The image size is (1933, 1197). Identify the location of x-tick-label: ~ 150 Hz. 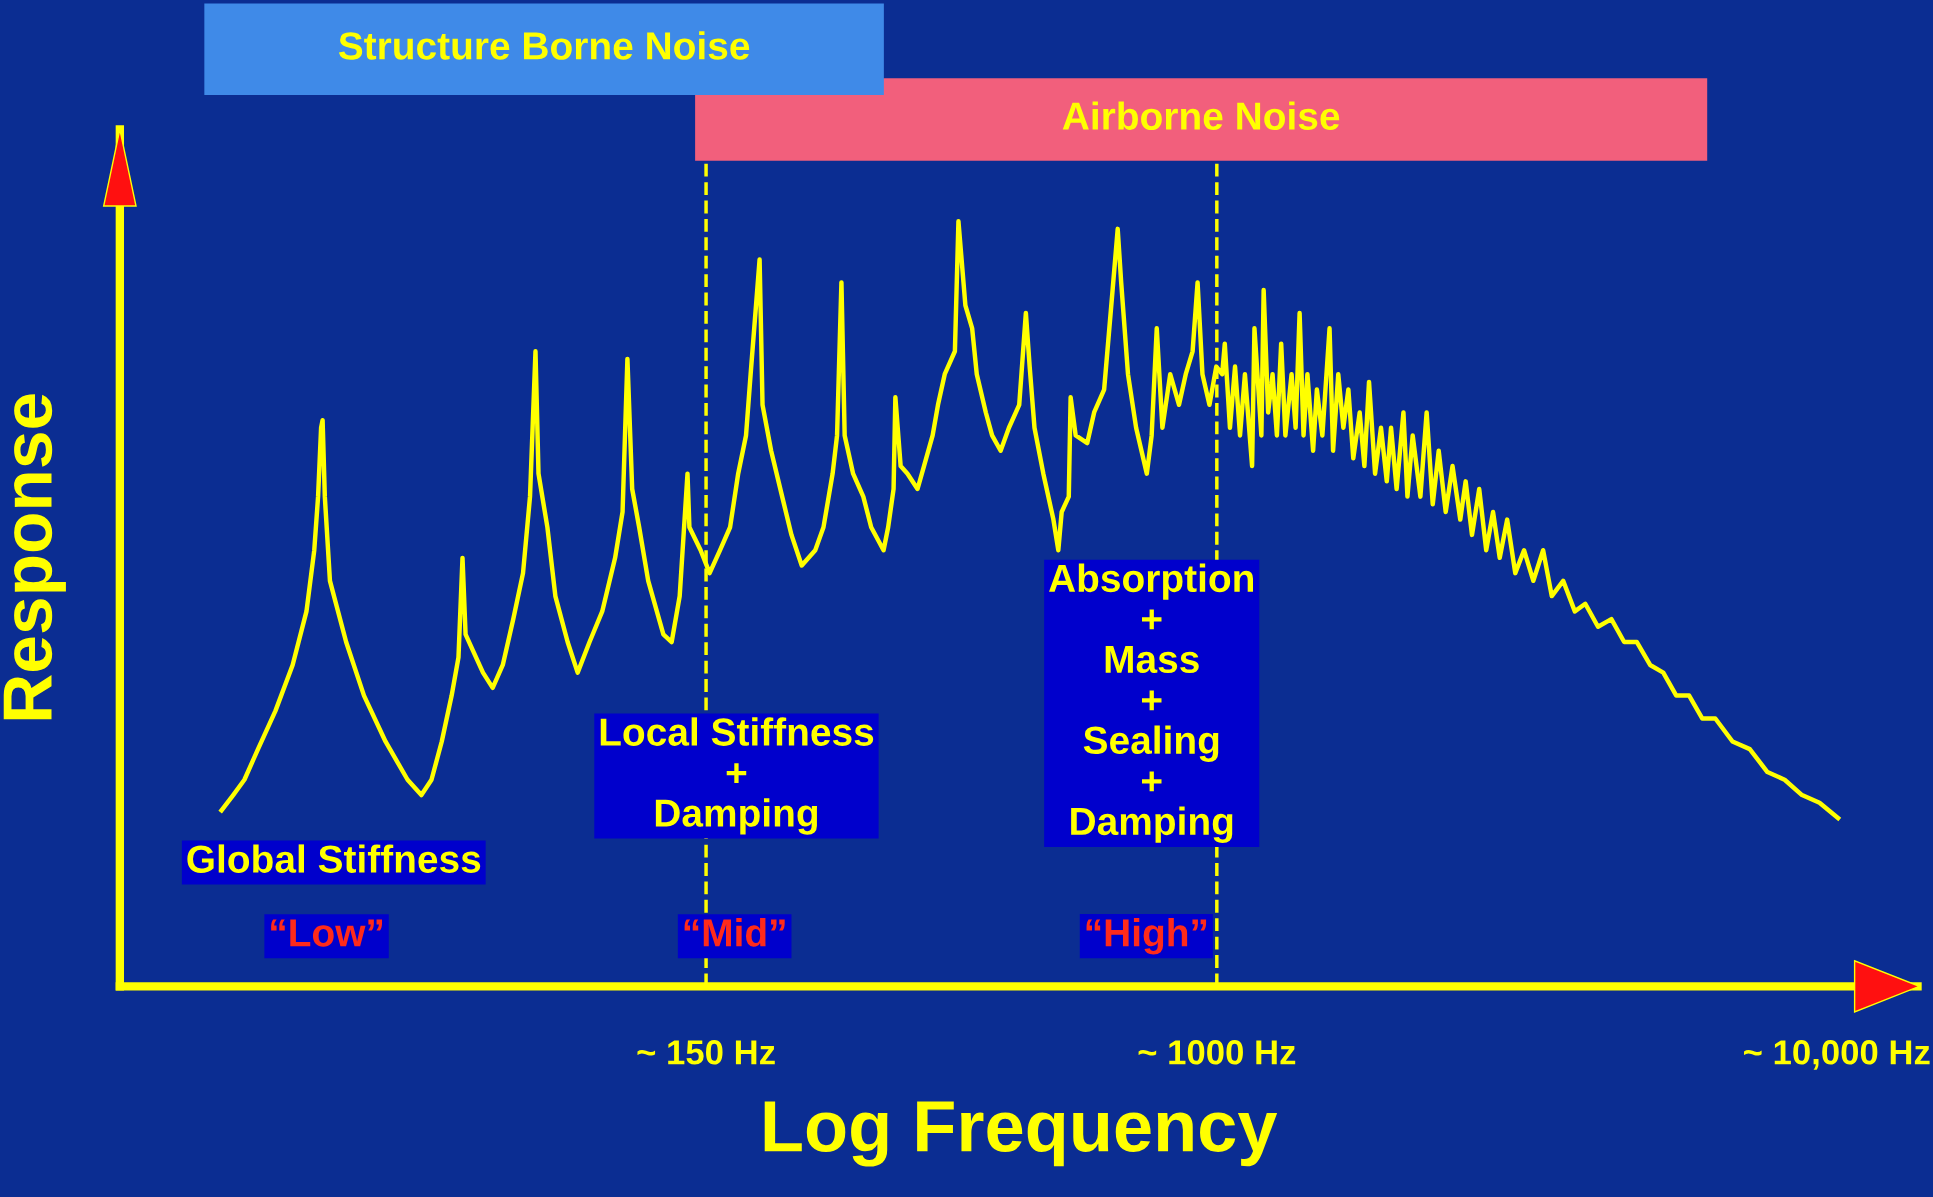
(706, 1052).